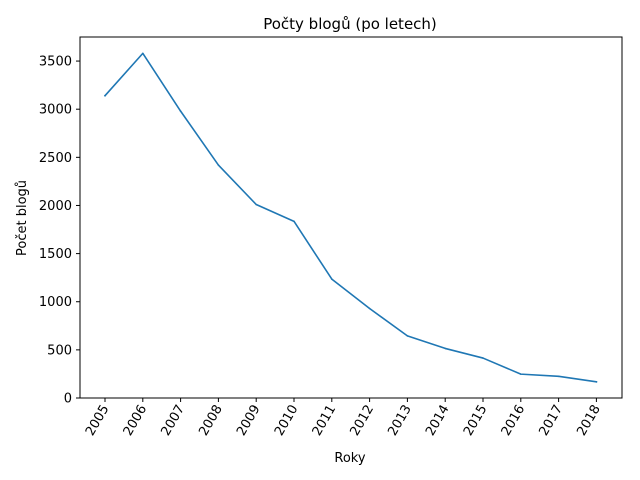  I want to click on y-tick-label: 3000, so click(55, 110).